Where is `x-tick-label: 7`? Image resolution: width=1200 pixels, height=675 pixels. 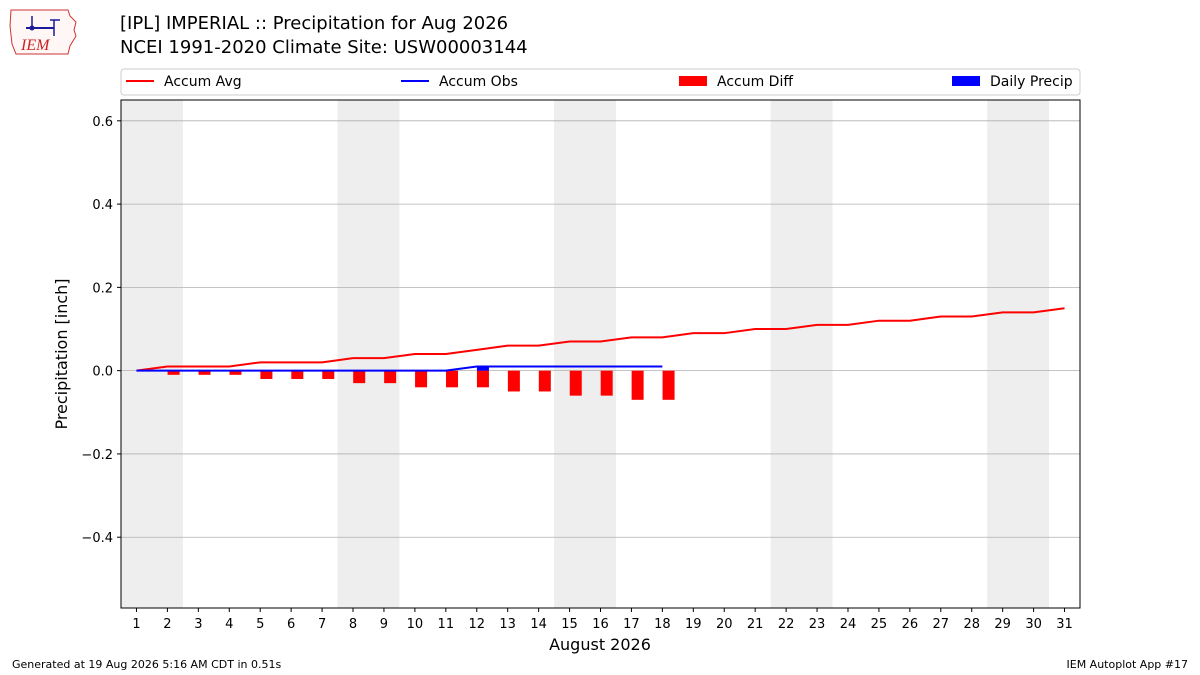 x-tick-label: 7 is located at coordinates (322, 624).